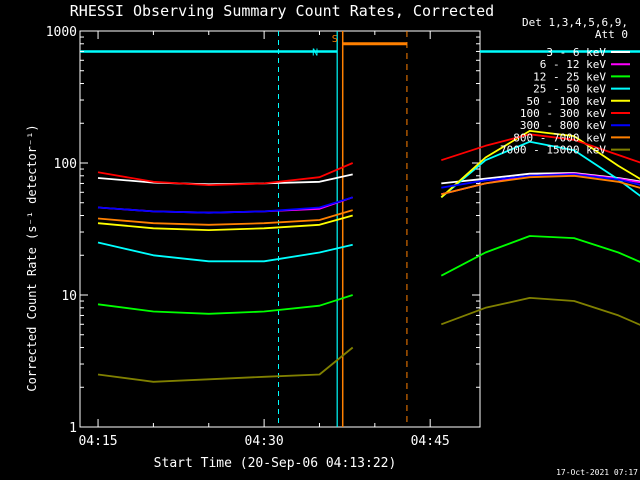 This screenshot has width=640, height=480. Describe the element at coordinates (575, 22) in the screenshot. I see `legend-header-line-1: Det 1,3,4,5,6,9,` at that location.